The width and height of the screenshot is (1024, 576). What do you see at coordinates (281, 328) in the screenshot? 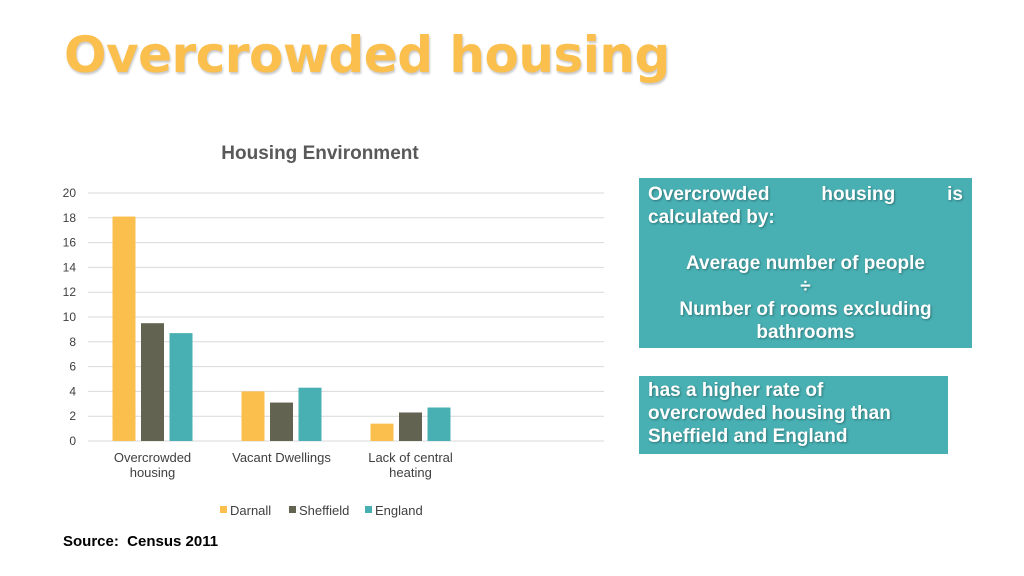
I see `chart-bars` at bounding box center [281, 328].